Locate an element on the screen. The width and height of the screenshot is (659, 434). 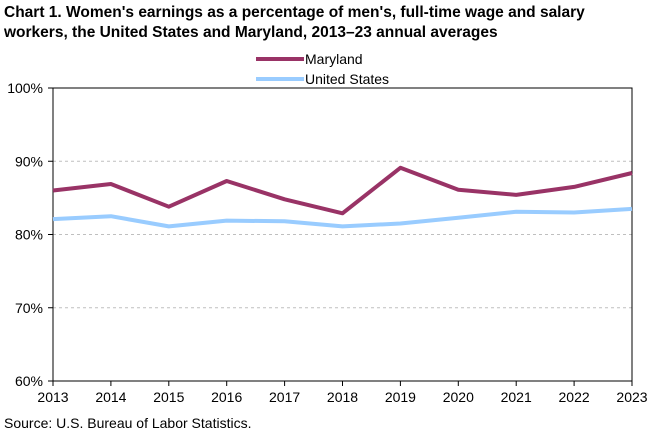
x-tick-label-2016: 2016 is located at coordinates (226, 397).